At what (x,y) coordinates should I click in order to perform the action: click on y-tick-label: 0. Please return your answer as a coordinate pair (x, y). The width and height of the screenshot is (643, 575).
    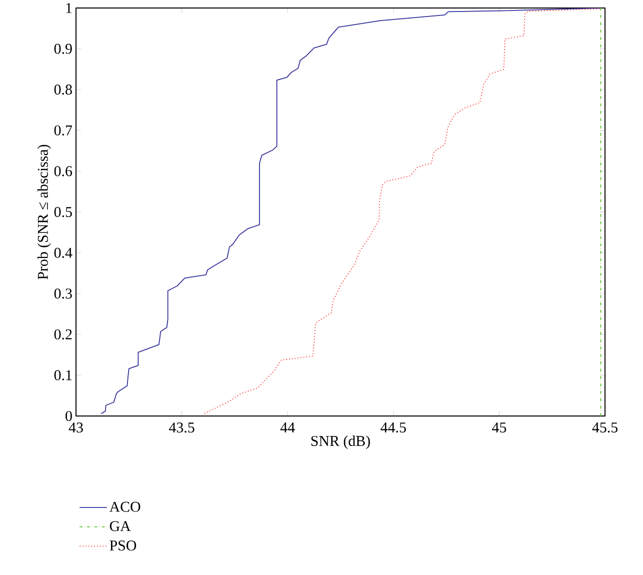
    Looking at the image, I should click on (69, 416).